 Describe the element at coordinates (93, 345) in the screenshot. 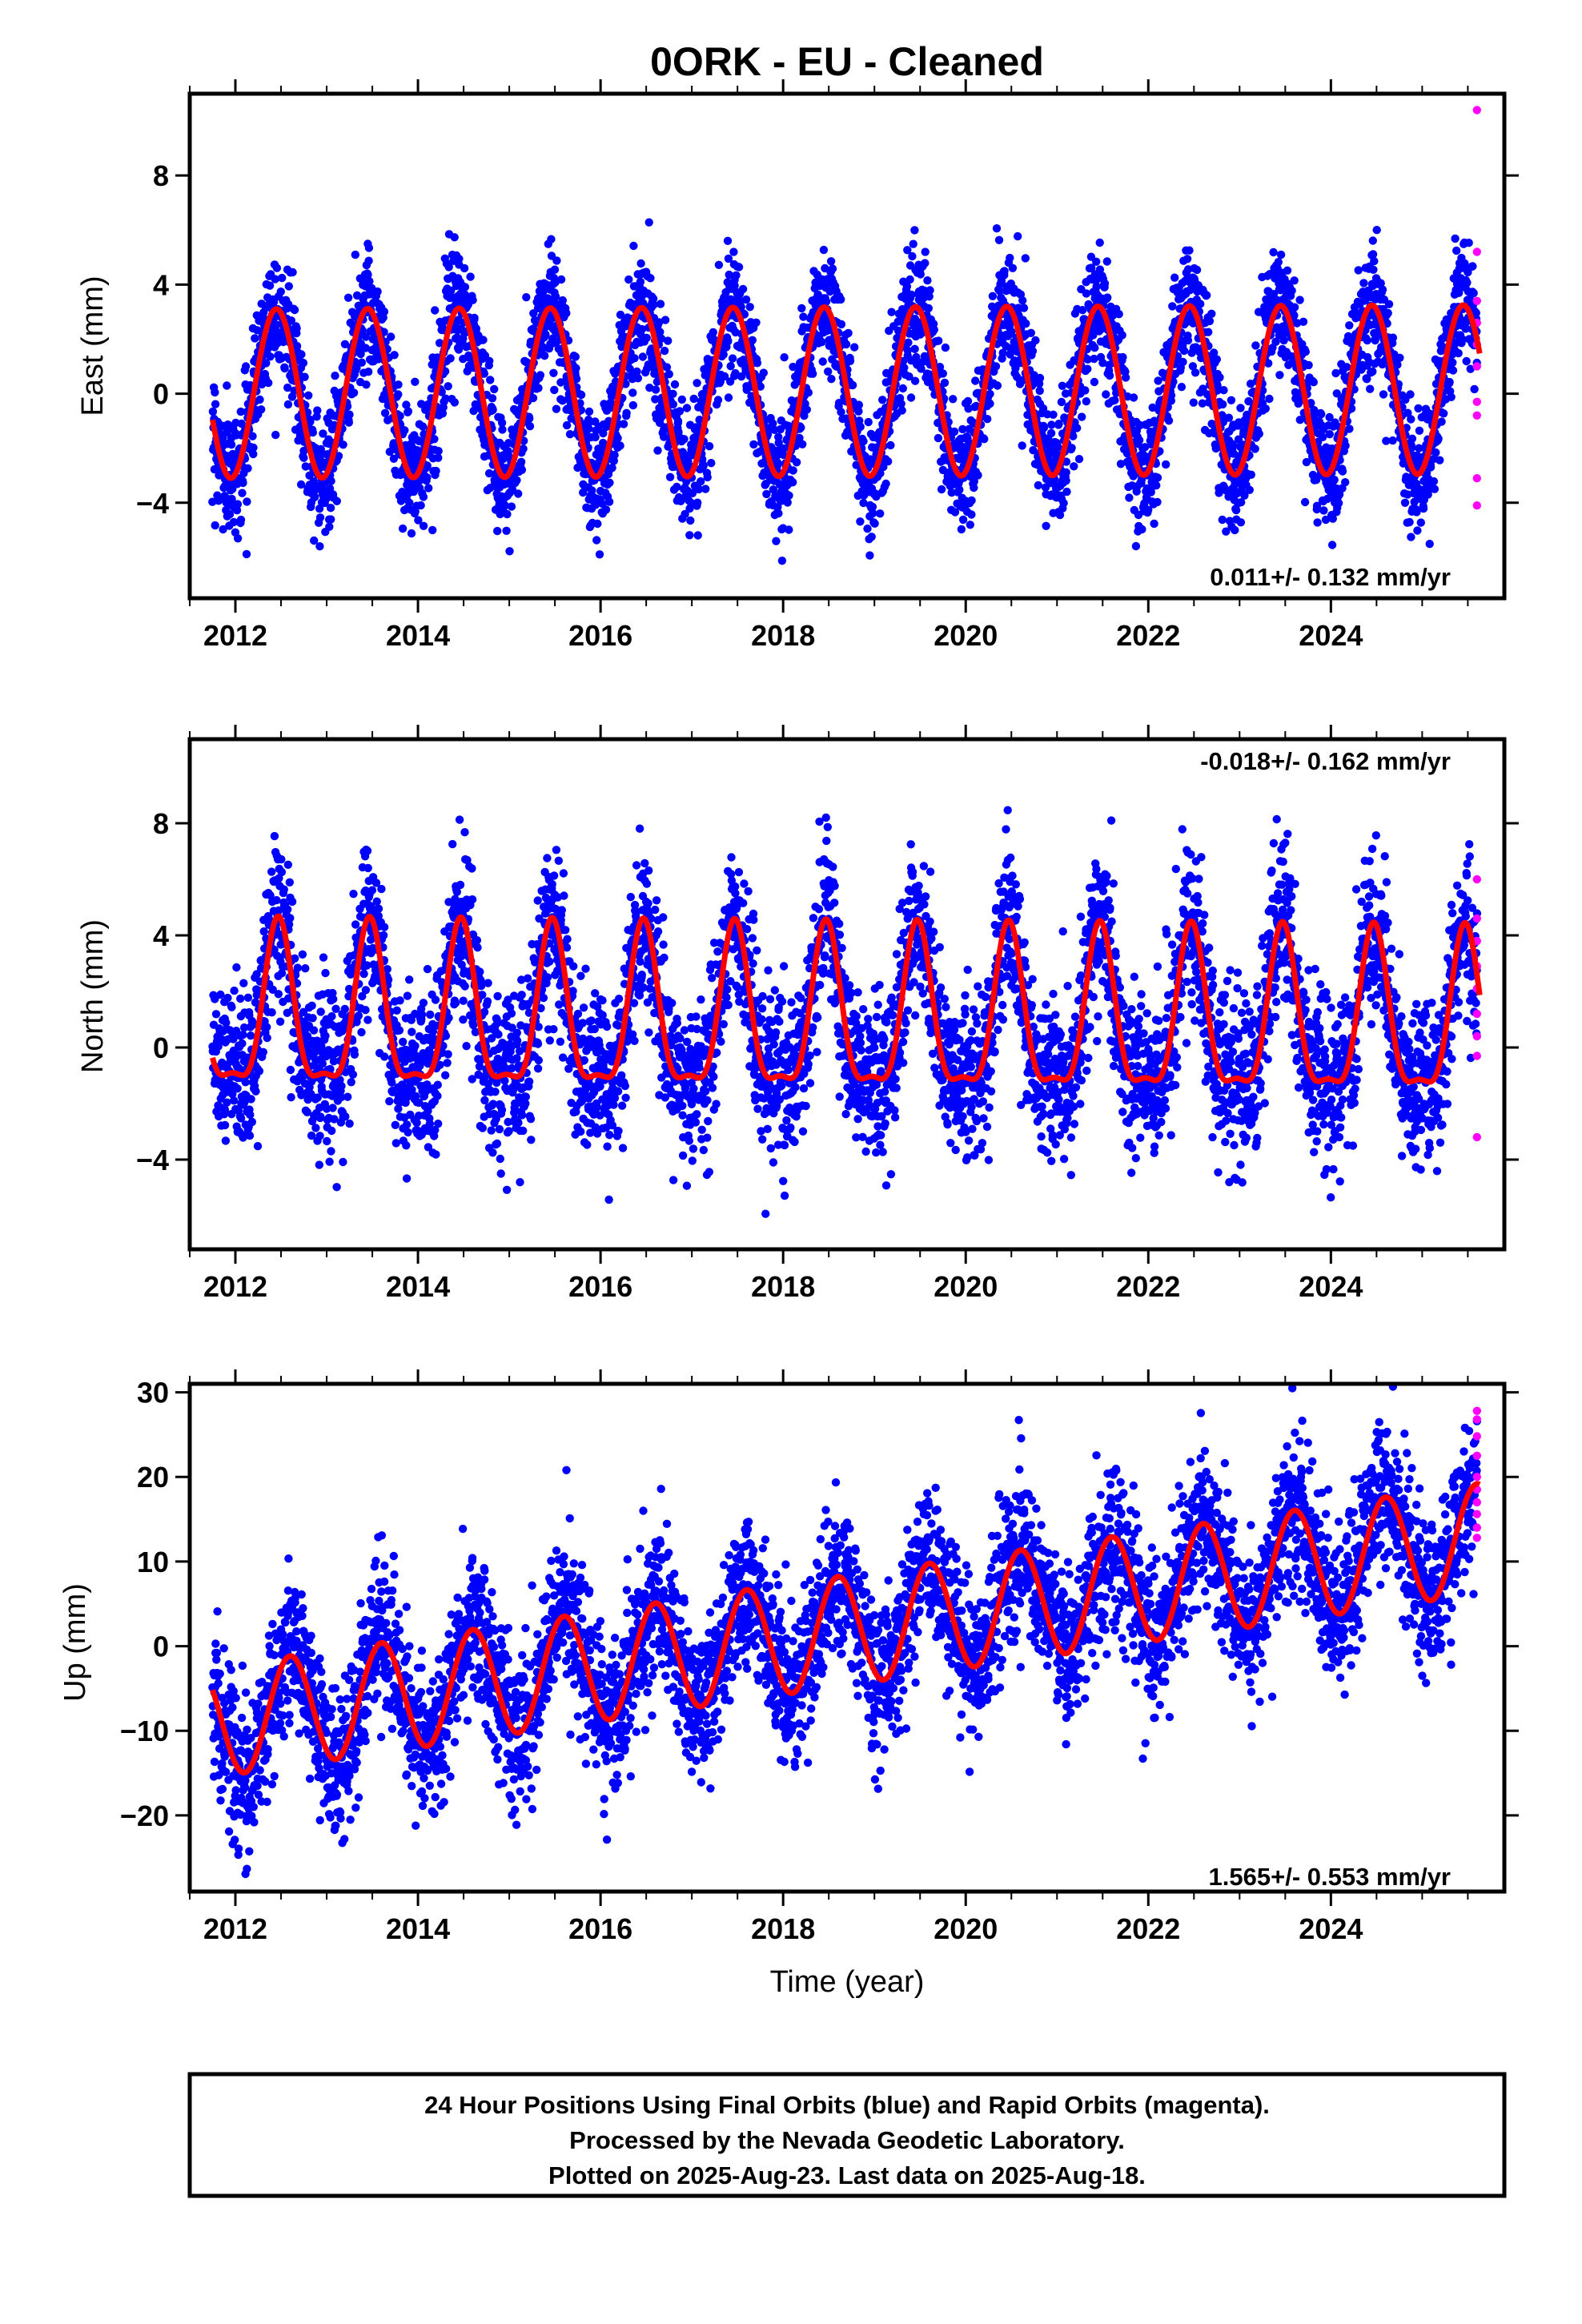

I see `east-y-axis-label: East (mm)` at that location.